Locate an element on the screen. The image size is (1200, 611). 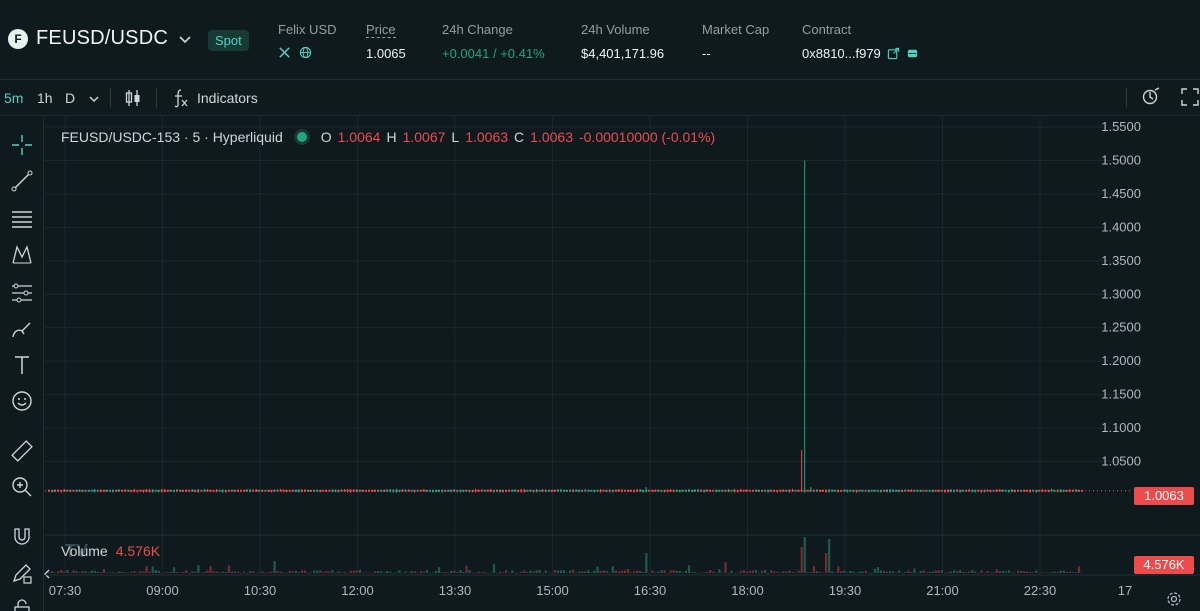
globe-icon is located at coordinates (305, 52).